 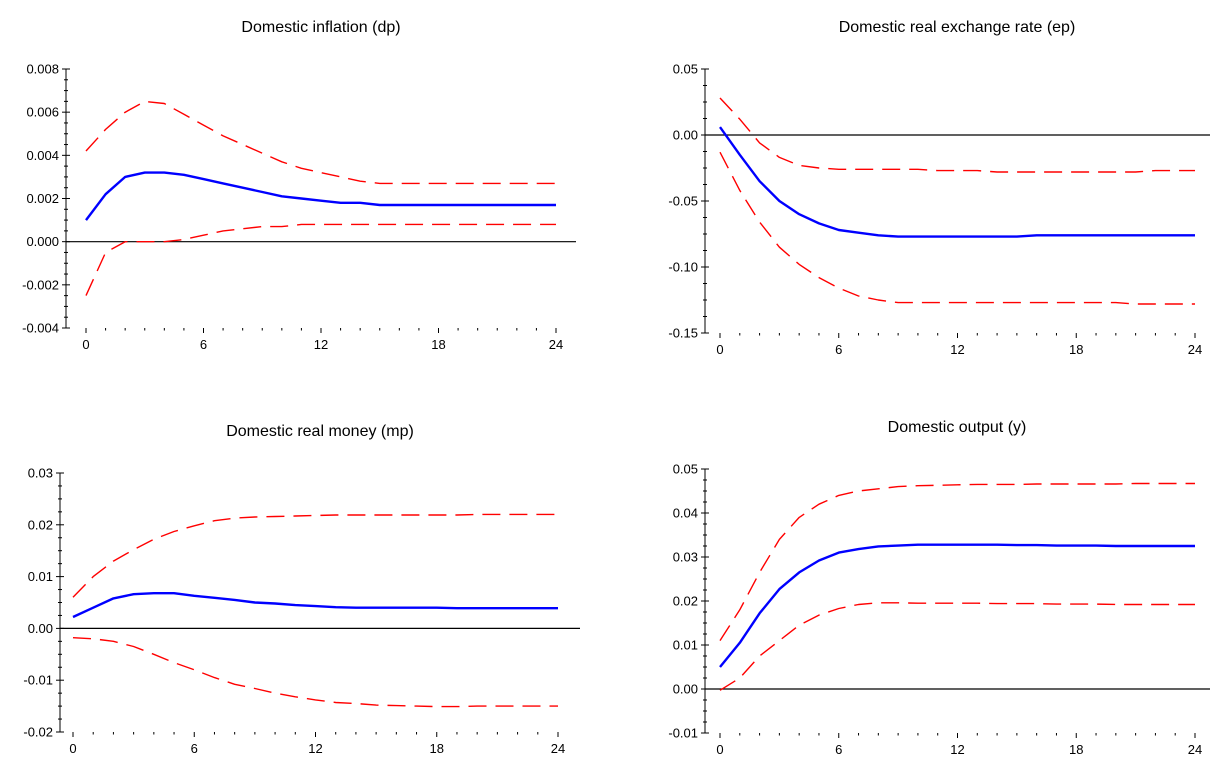 What do you see at coordinates (957, 427) in the screenshot?
I see `chart-title: Domestic output (y)` at bounding box center [957, 427].